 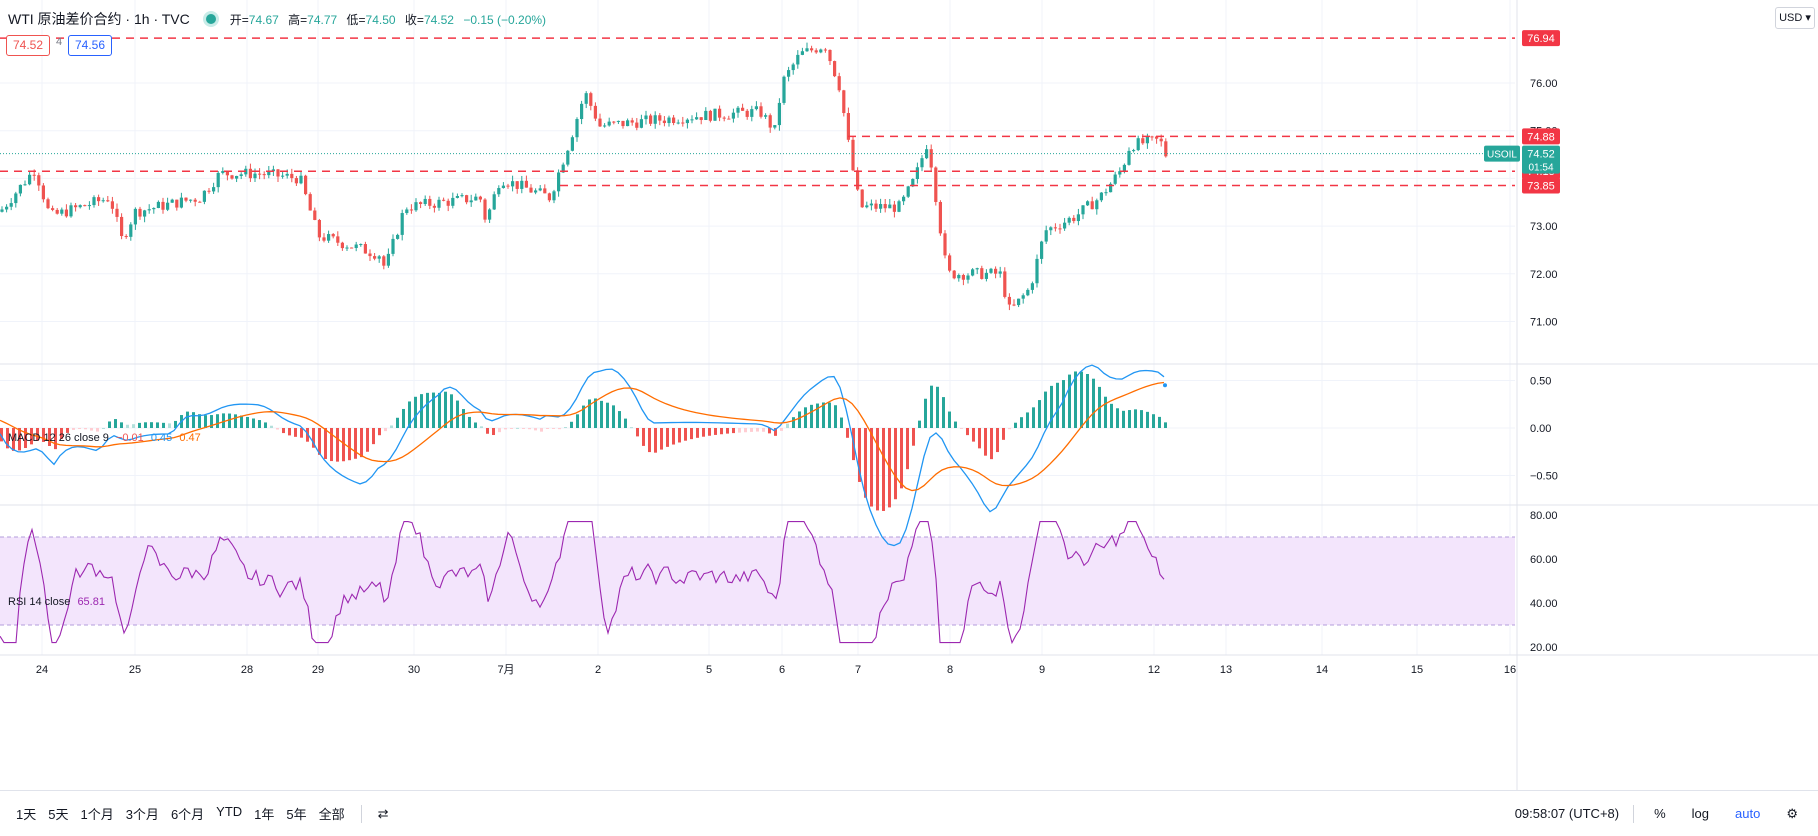 What do you see at coordinates (97, 814) in the screenshot?
I see `range-button-2: 1个月` at bounding box center [97, 814].